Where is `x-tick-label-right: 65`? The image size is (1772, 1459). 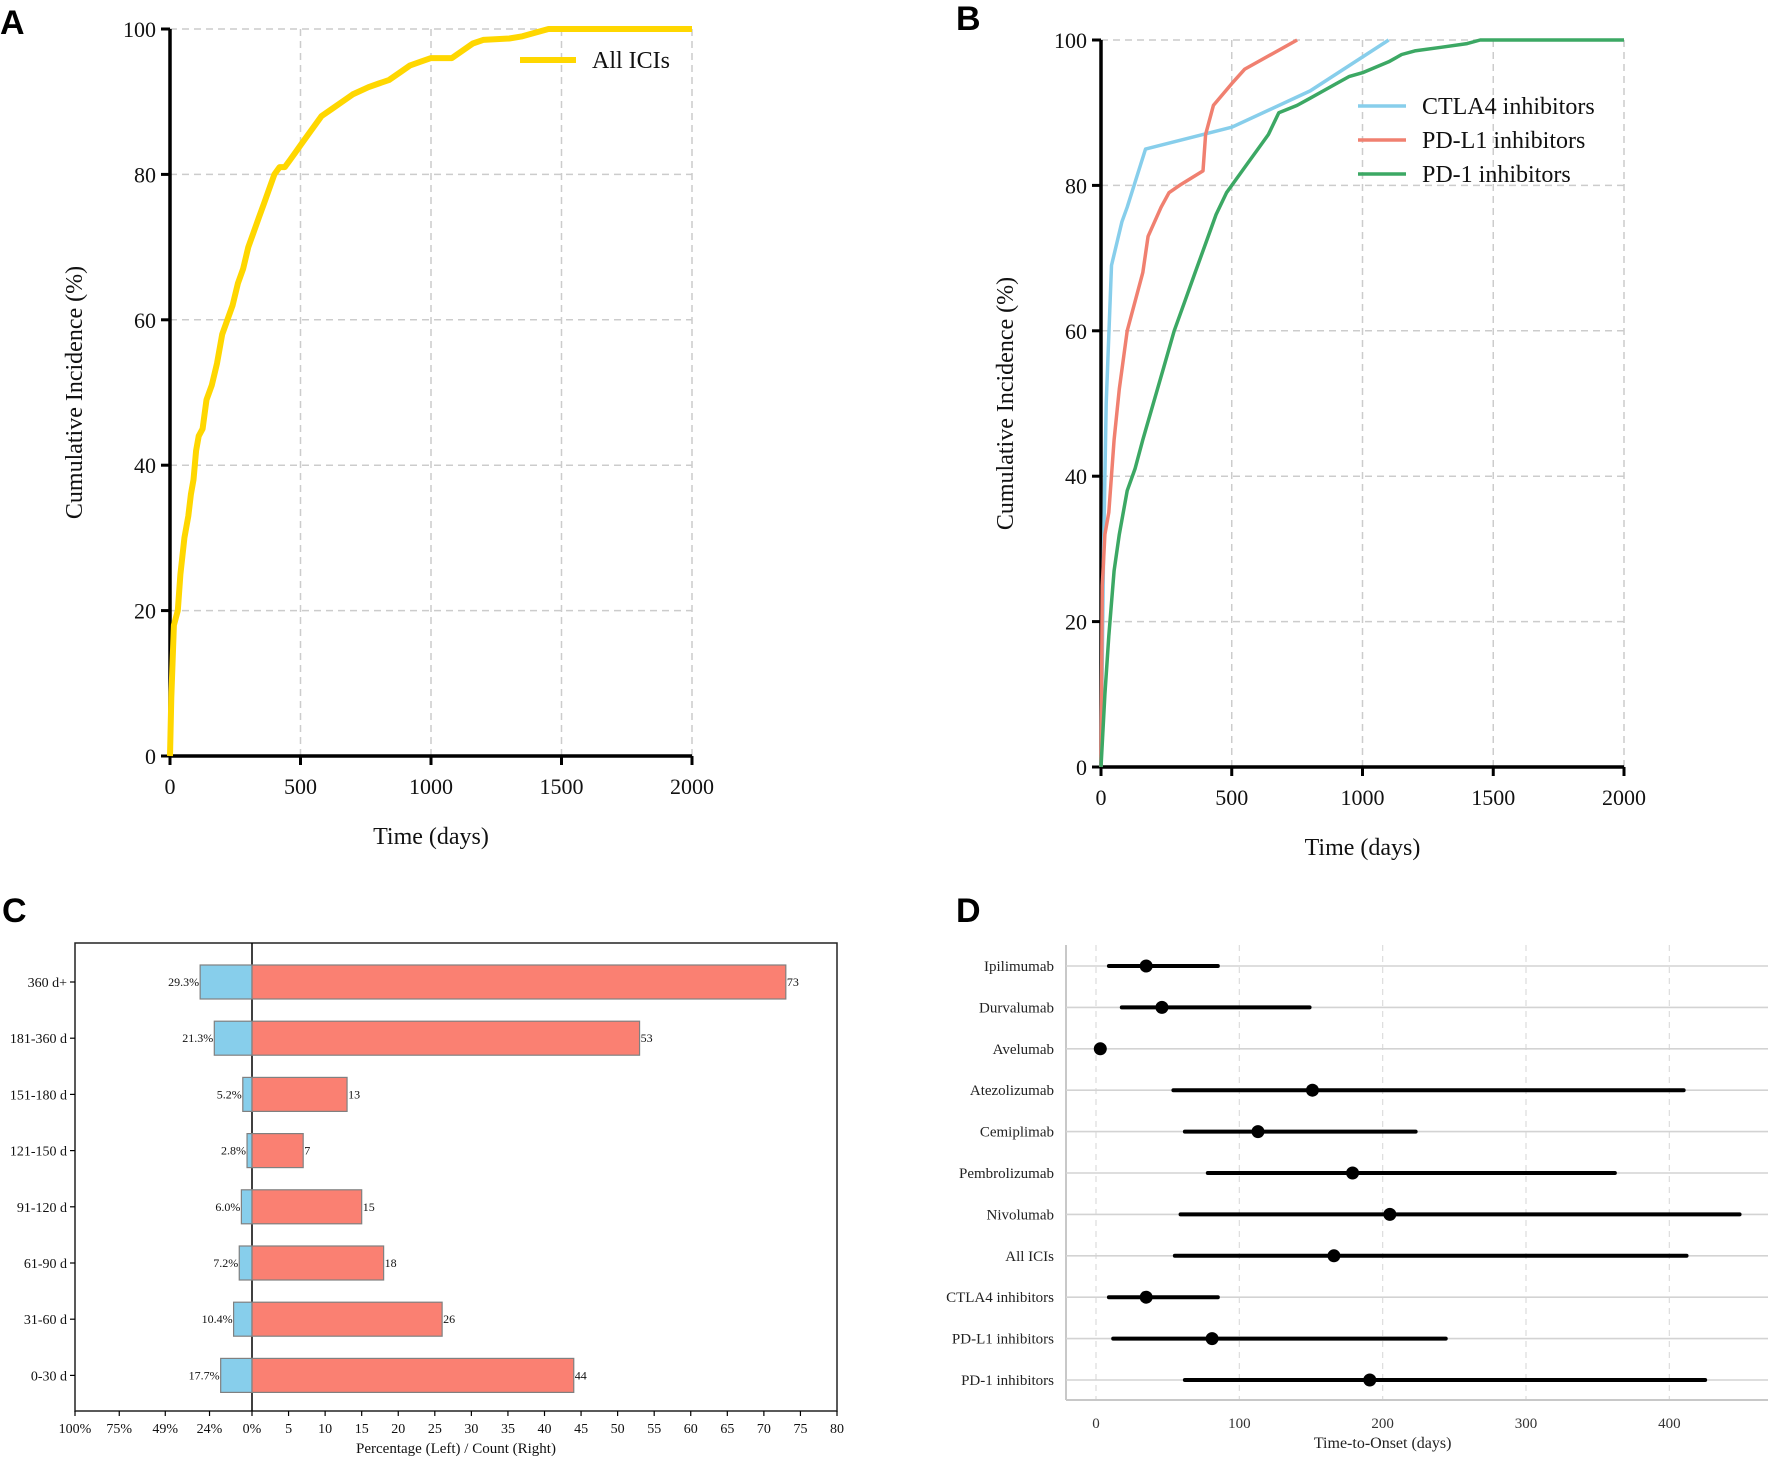
x-tick-label-right: 65 is located at coordinates (727, 1429).